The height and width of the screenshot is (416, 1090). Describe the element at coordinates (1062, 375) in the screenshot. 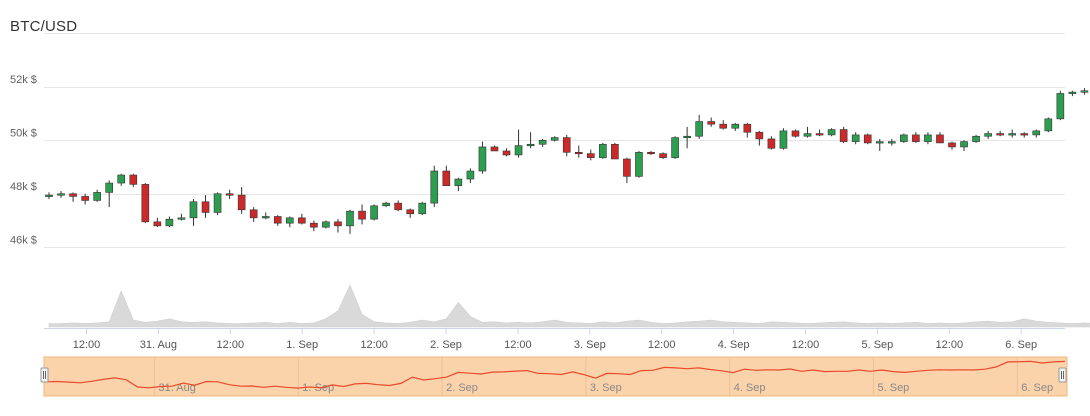

I see `navigator-right-handle` at that location.